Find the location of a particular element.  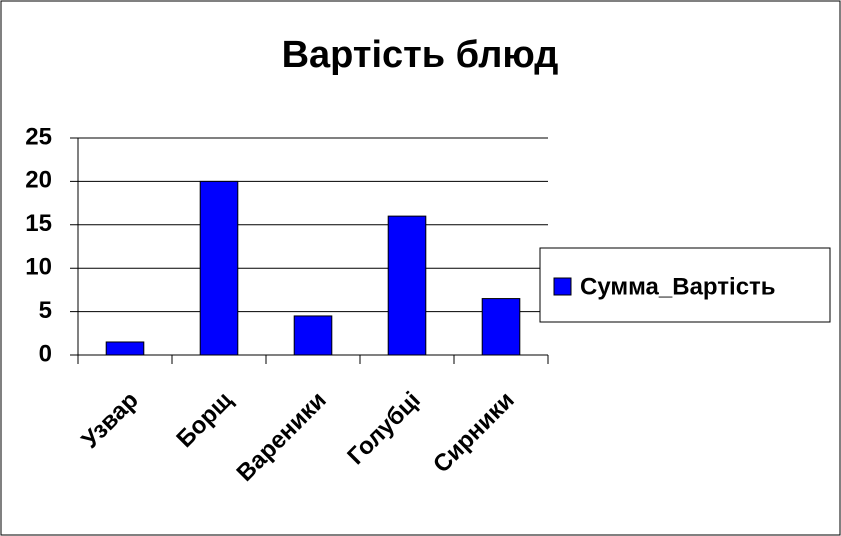

legend-label: Сумма_Вартість is located at coordinates (678, 286).